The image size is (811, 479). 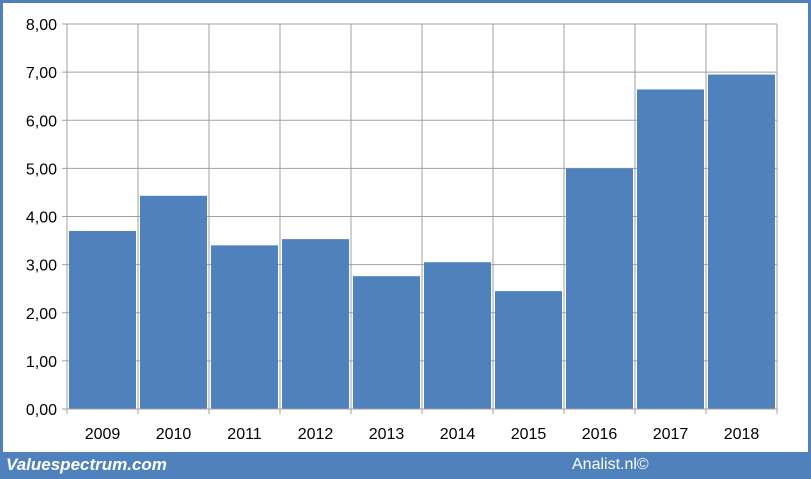 I want to click on y-tick-label: 7,00, so click(x=41, y=73).